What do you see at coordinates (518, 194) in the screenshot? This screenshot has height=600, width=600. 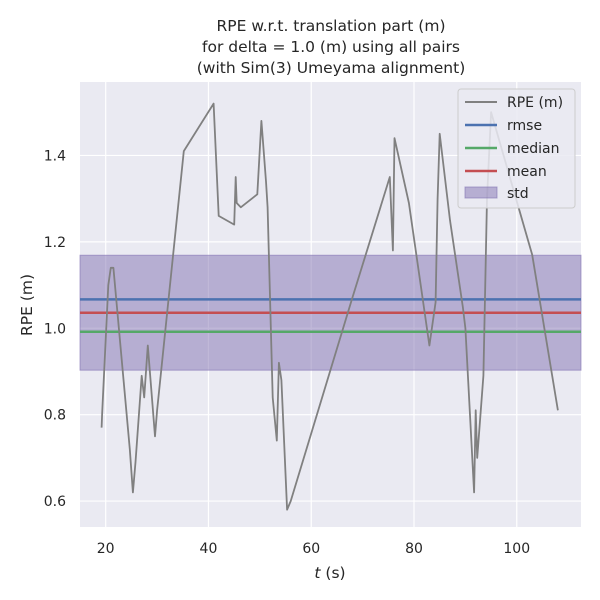 I see `legend-label-std: std` at bounding box center [518, 194].